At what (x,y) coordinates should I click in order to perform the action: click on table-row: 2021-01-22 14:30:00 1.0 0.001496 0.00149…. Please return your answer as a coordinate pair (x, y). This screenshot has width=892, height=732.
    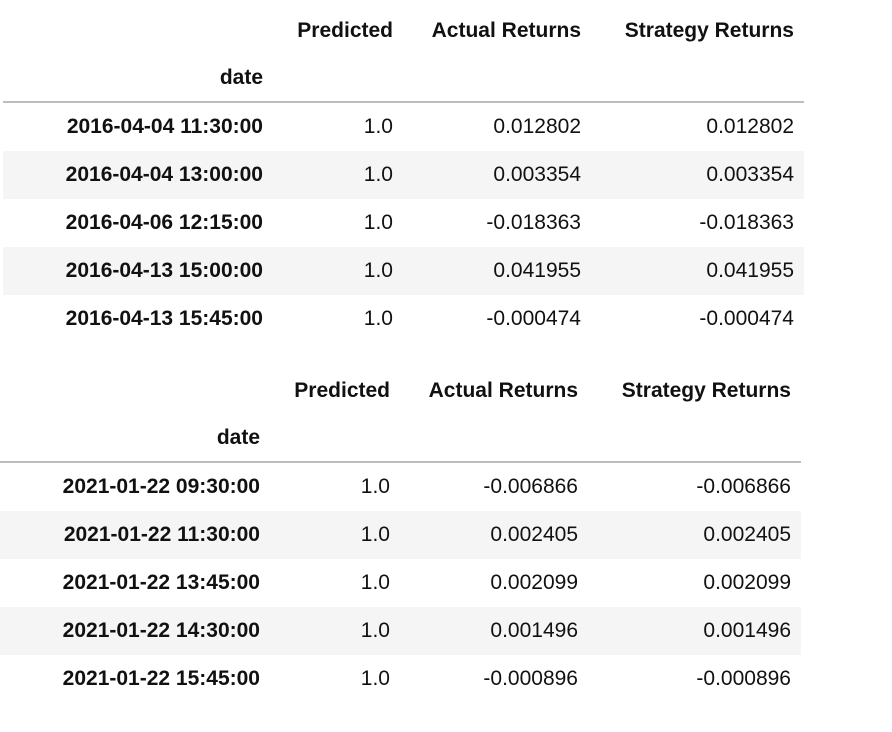
    Looking at the image, I should click on (400, 631).